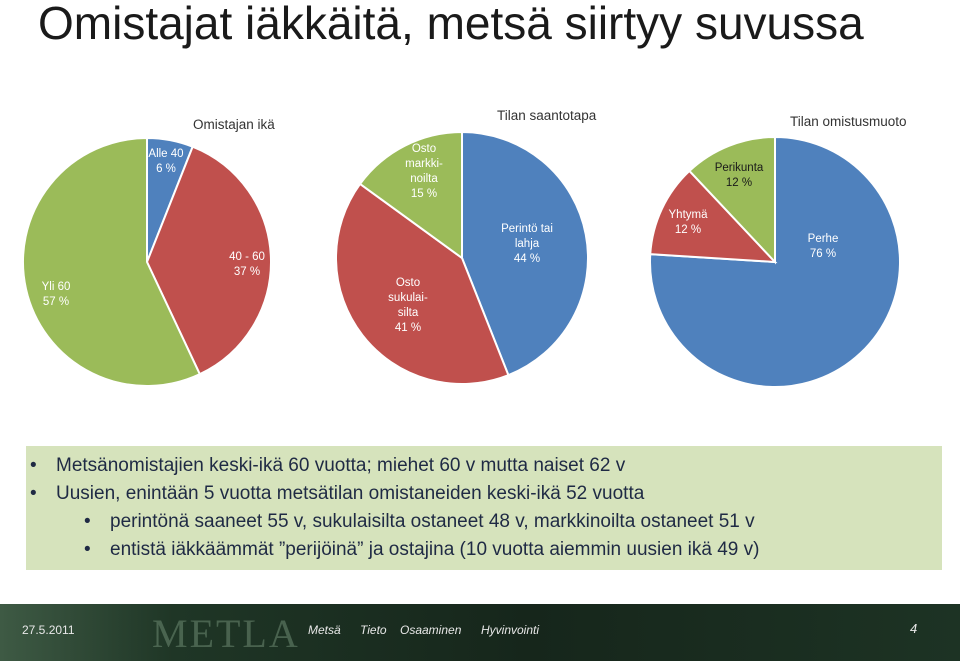  I want to click on footer-nav-item: Hyvinvointi, so click(510, 630).